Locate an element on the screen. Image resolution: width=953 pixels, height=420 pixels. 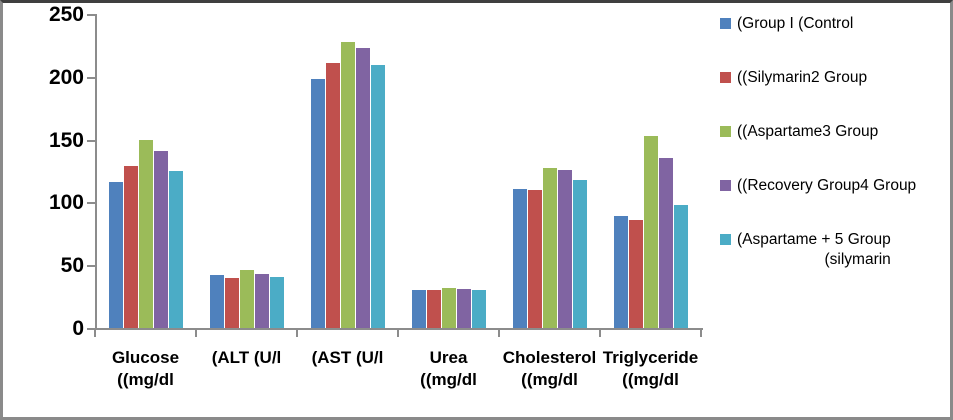
legend-label: ((Aspartame3 Group is located at coordinates (808, 131).